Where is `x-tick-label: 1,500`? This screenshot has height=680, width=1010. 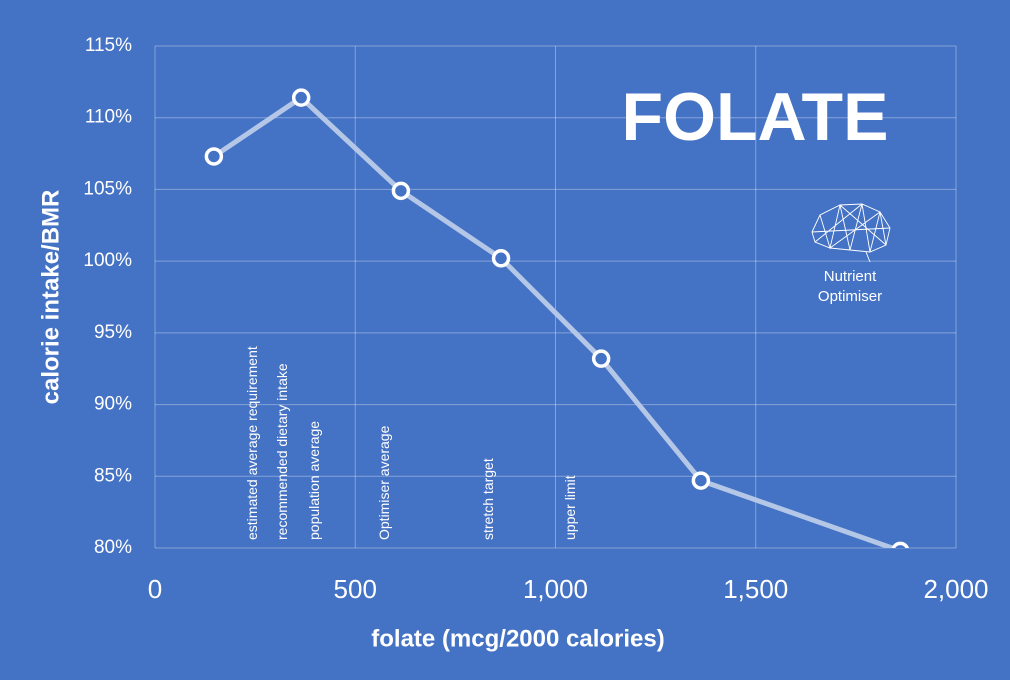 x-tick-label: 1,500 is located at coordinates (755, 589).